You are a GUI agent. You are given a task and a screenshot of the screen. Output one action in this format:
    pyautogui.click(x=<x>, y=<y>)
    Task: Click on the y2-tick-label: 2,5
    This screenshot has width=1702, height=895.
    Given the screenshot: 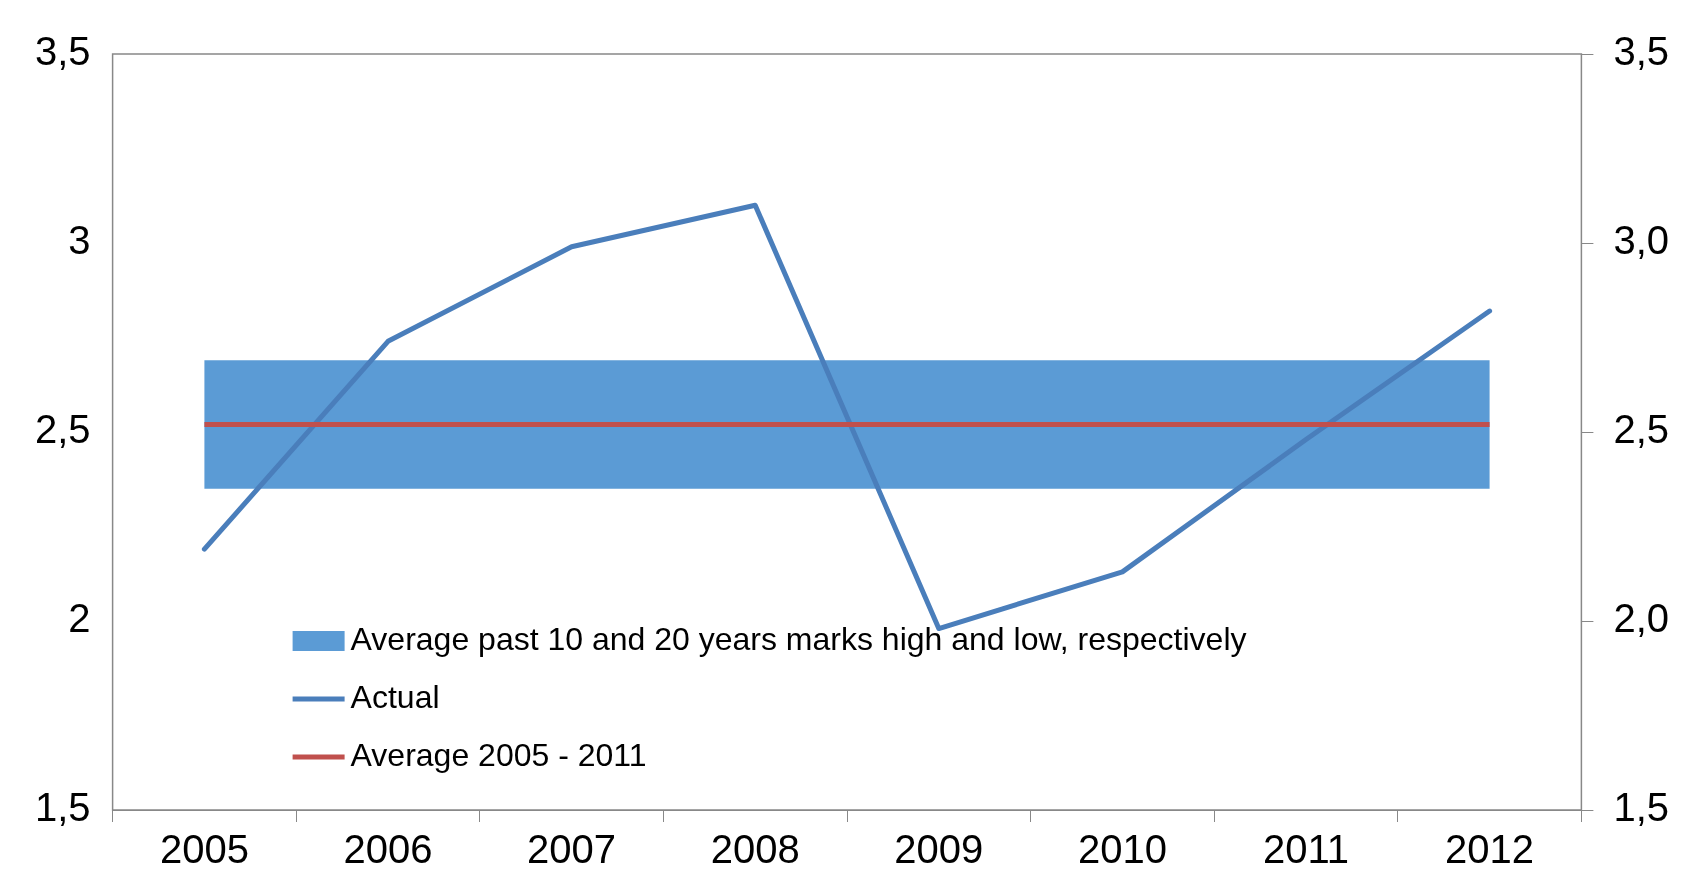 What is the action you would take?
    pyautogui.click(x=1641, y=429)
    